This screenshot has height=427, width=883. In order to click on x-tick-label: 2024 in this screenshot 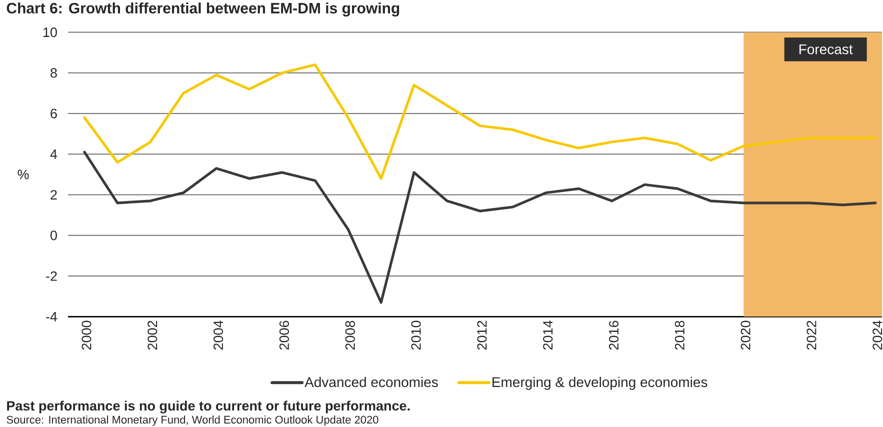, I will do `click(877, 335)`.